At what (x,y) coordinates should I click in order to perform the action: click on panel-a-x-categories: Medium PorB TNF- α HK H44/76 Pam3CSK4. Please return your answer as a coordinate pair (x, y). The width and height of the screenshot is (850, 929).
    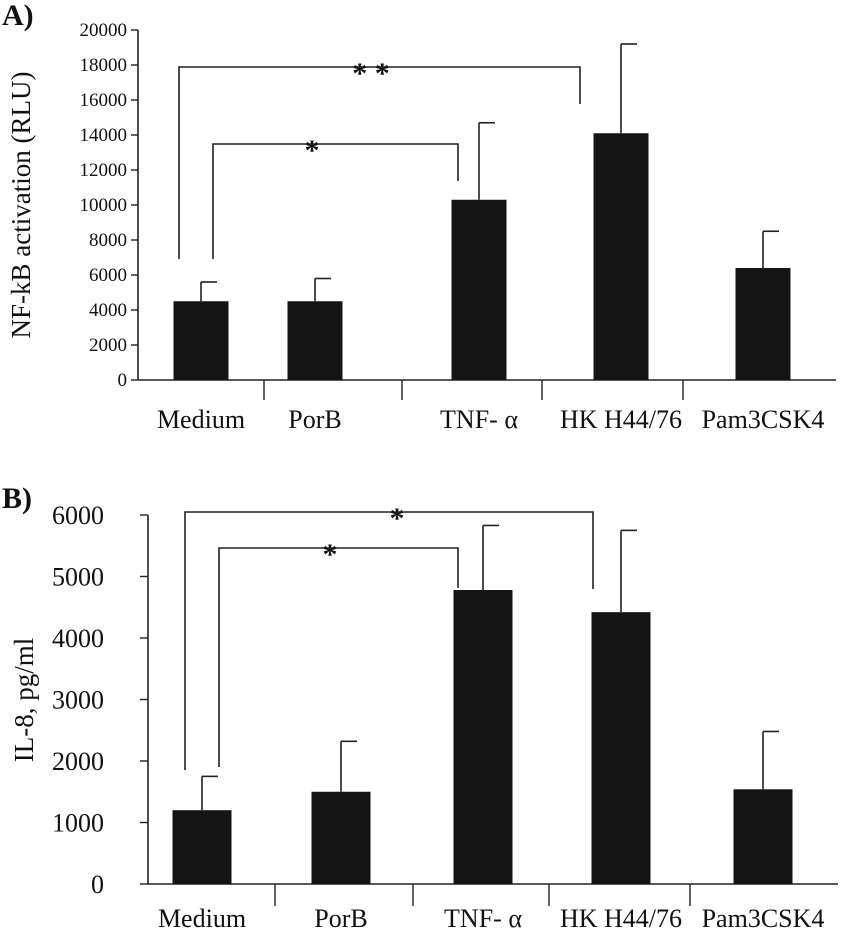
    Looking at the image, I should click on (490, 419).